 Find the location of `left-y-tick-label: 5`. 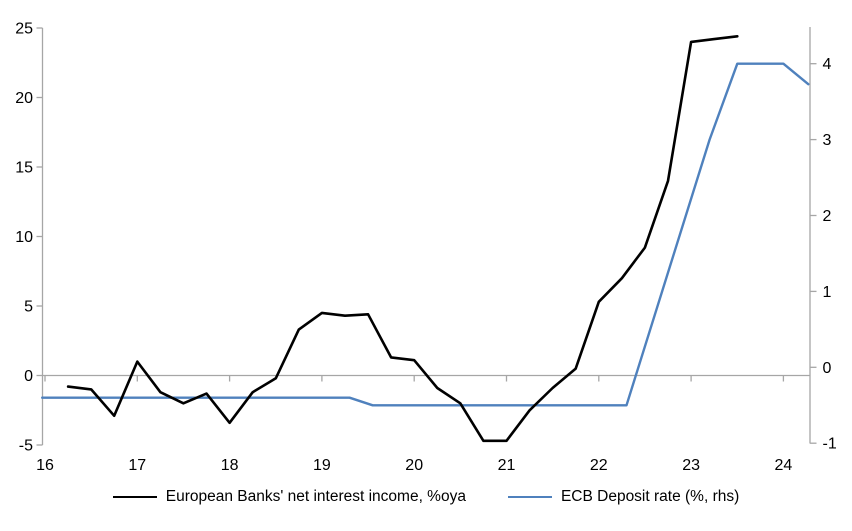

left-y-tick-label: 5 is located at coordinates (28, 307).